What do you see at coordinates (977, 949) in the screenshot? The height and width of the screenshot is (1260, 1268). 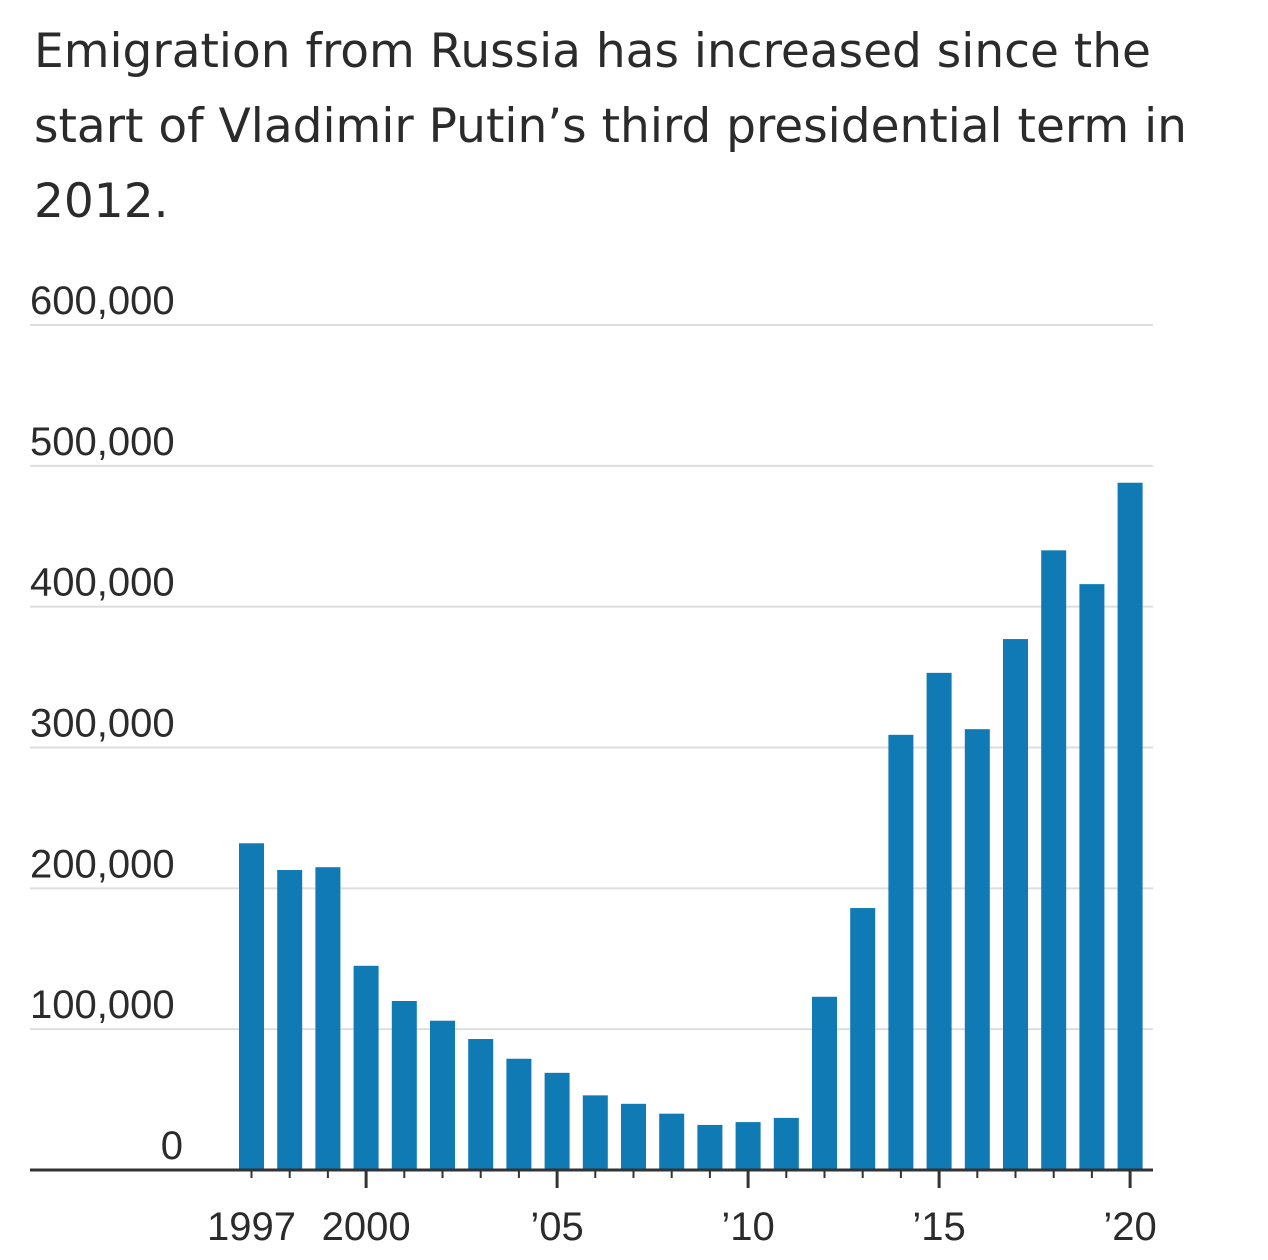 I see `bar-2016` at bounding box center [977, 949].